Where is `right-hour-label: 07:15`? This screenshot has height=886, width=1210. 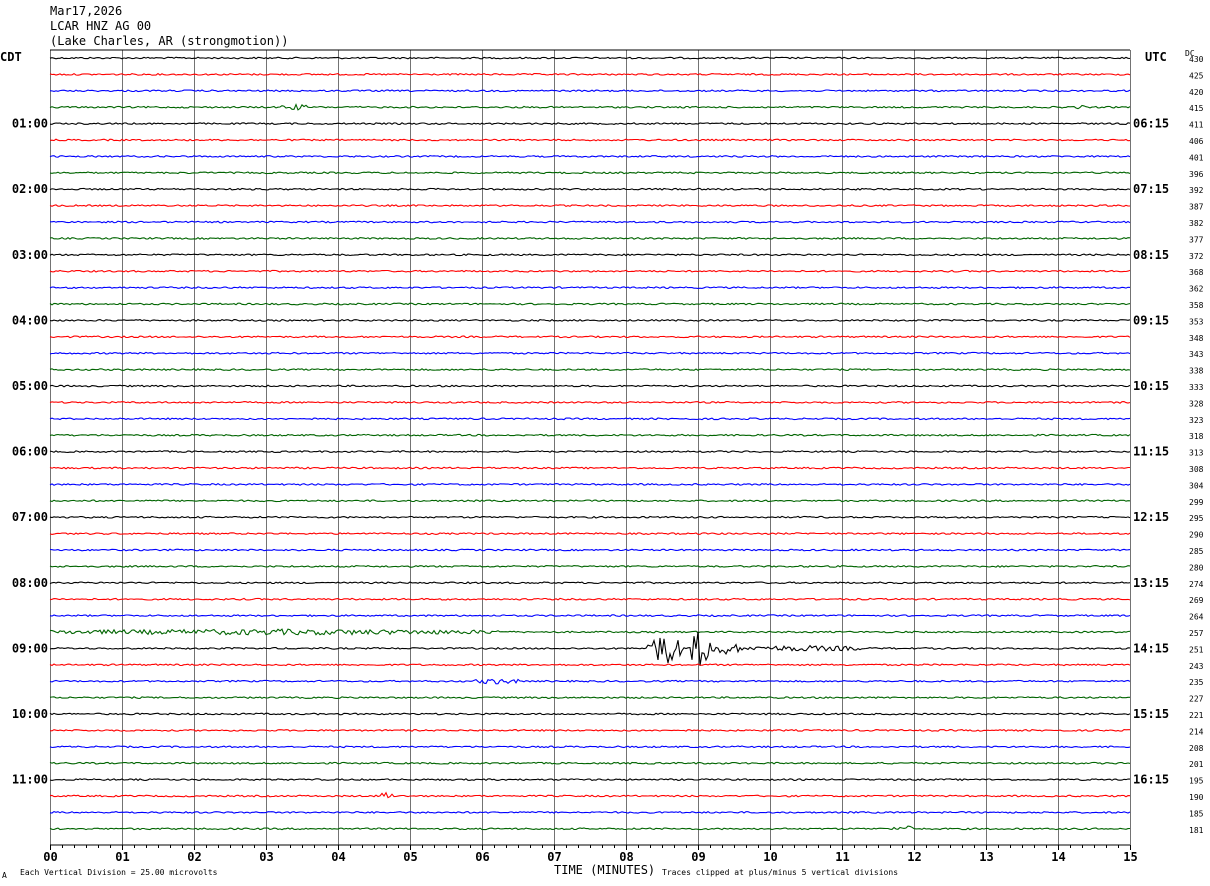 right-hour-label: 07:15 is located at coordinates (1151, 189).